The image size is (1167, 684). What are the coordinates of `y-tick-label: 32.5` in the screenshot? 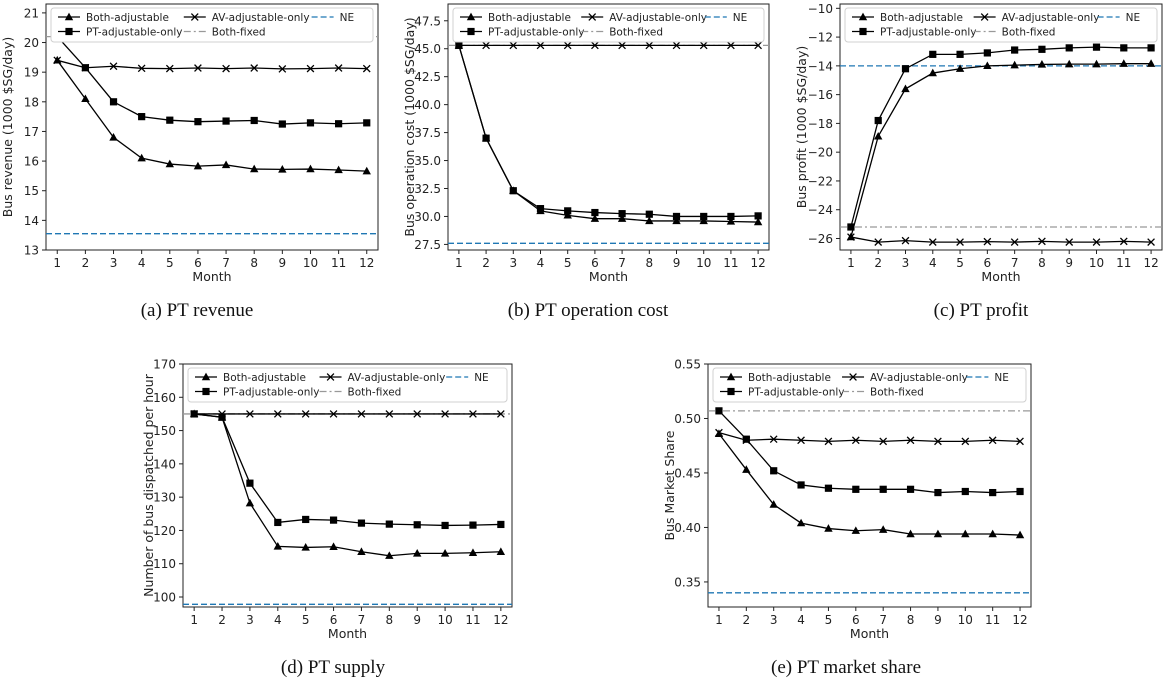 It's located at (427, 189).